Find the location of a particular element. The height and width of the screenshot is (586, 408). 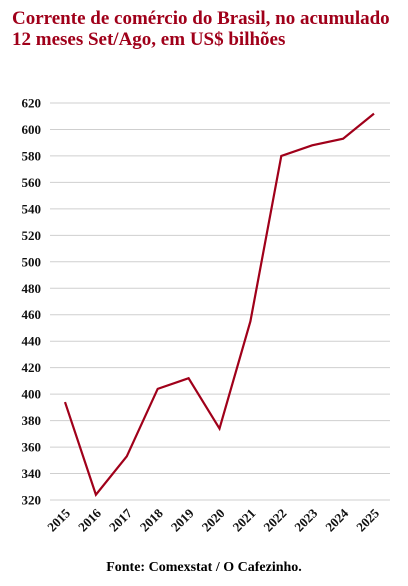

y-tick-label: 520 is located at coordinates (32, 235).